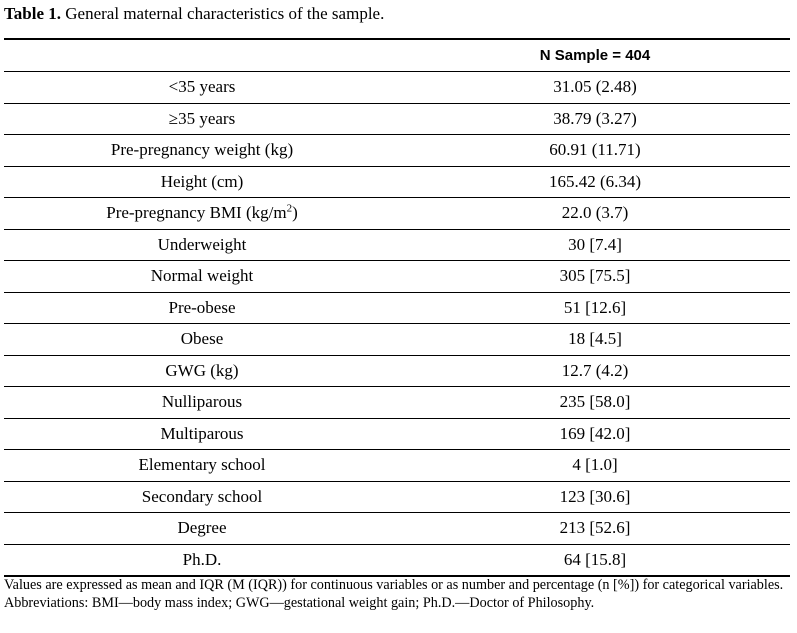 Image resolution: width=797 pixels, height=633 pixels. I want to click on table-row: Degree 213 [52.6], so click(397, 528).